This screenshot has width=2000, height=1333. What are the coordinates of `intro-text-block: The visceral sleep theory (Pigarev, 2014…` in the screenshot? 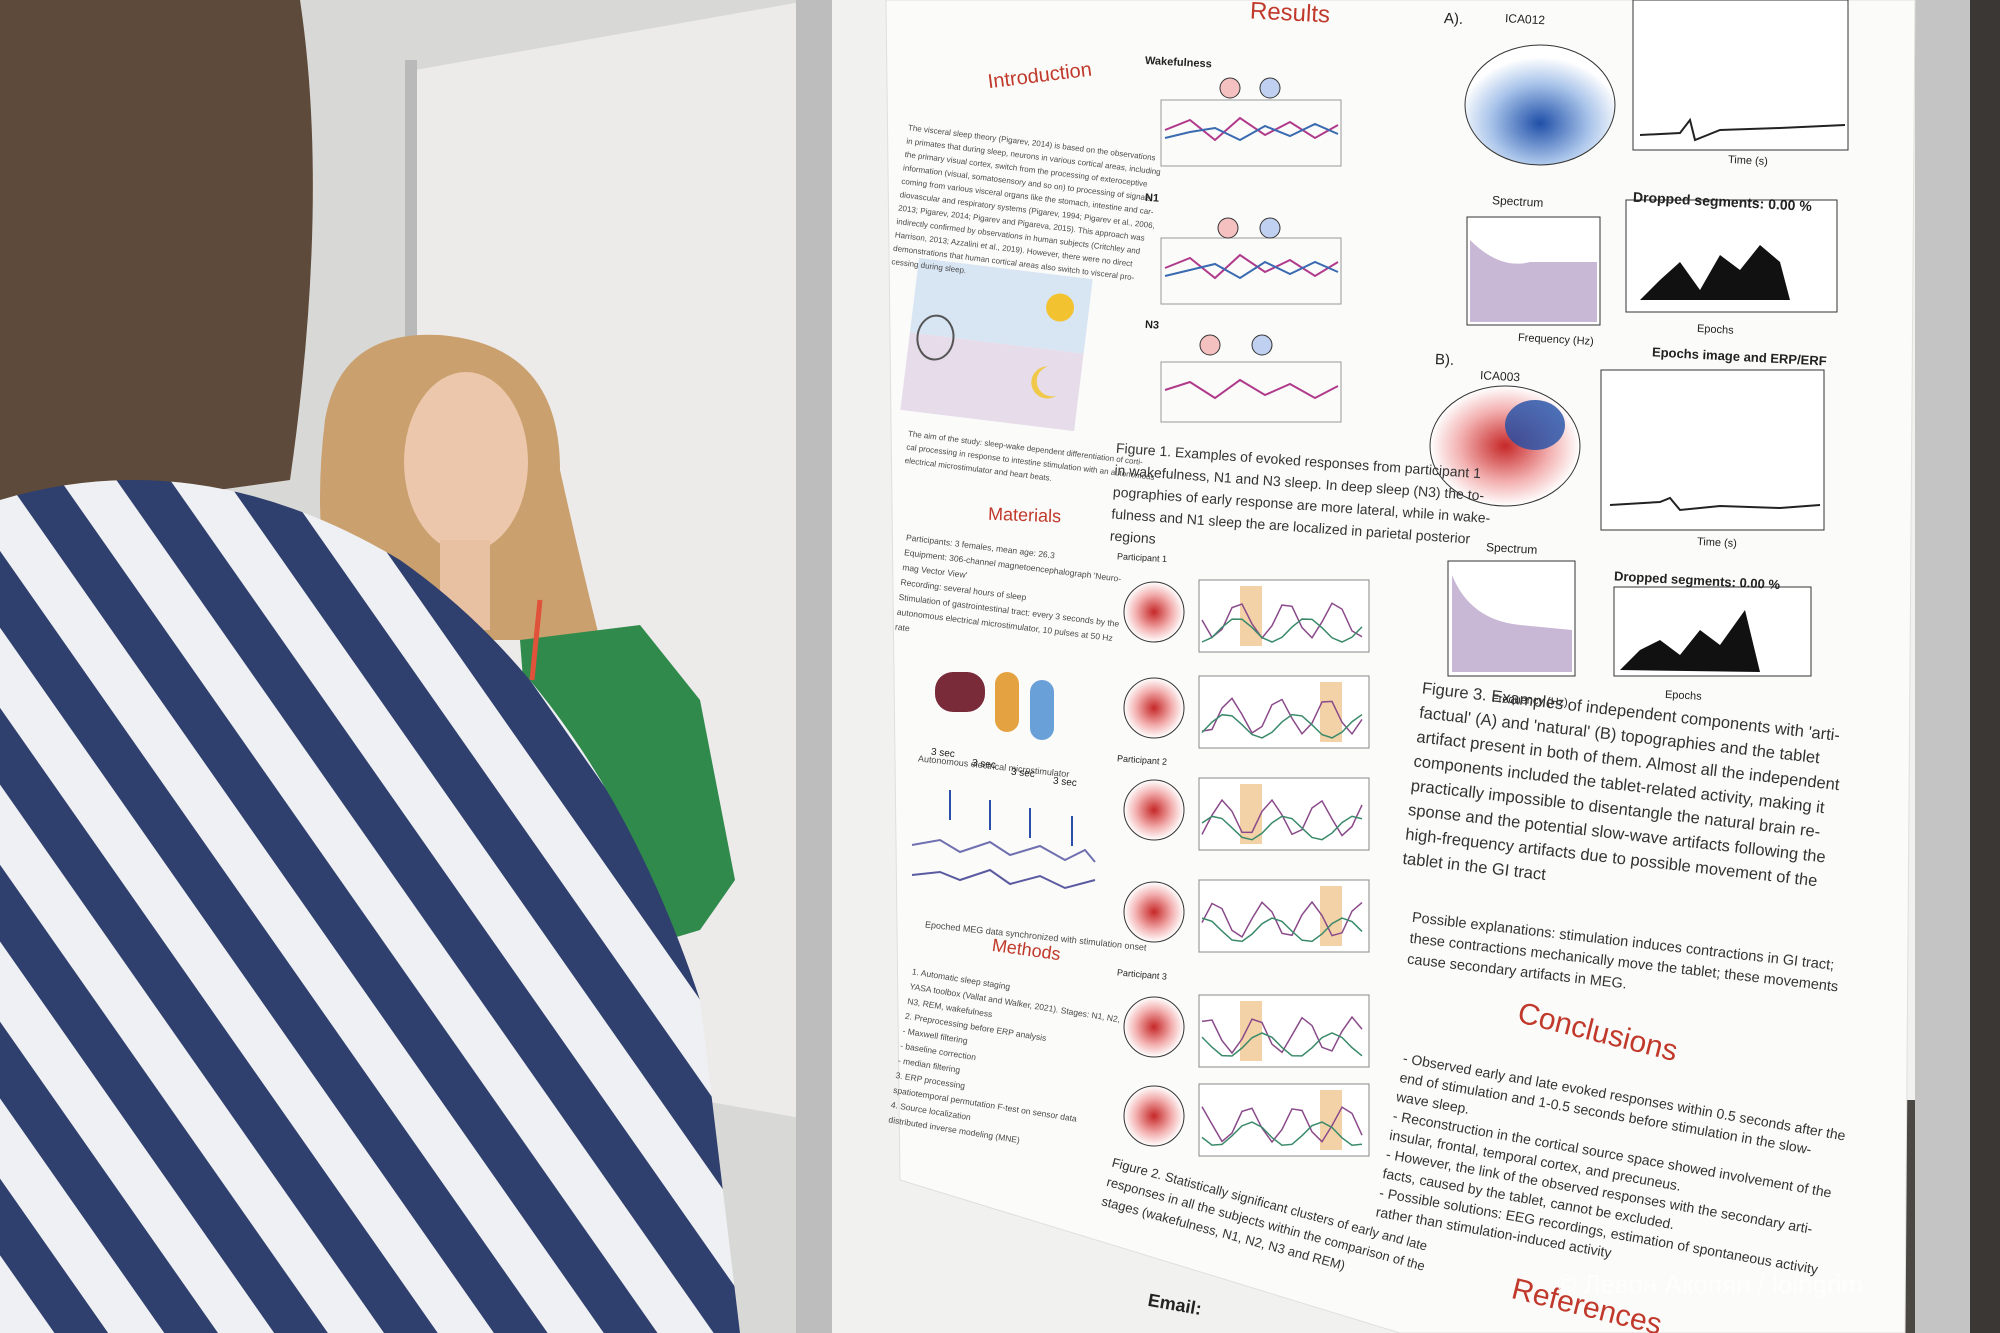 It's located at (1026, 202).